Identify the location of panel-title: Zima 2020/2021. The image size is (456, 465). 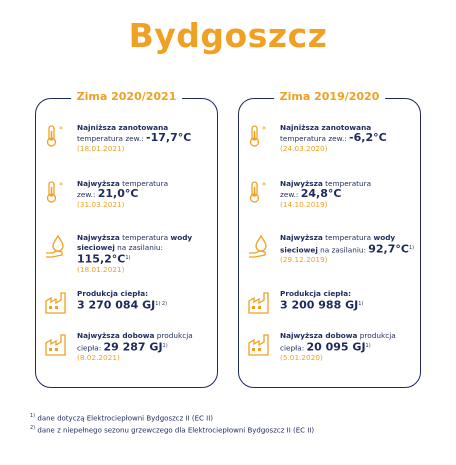
(126, 96).